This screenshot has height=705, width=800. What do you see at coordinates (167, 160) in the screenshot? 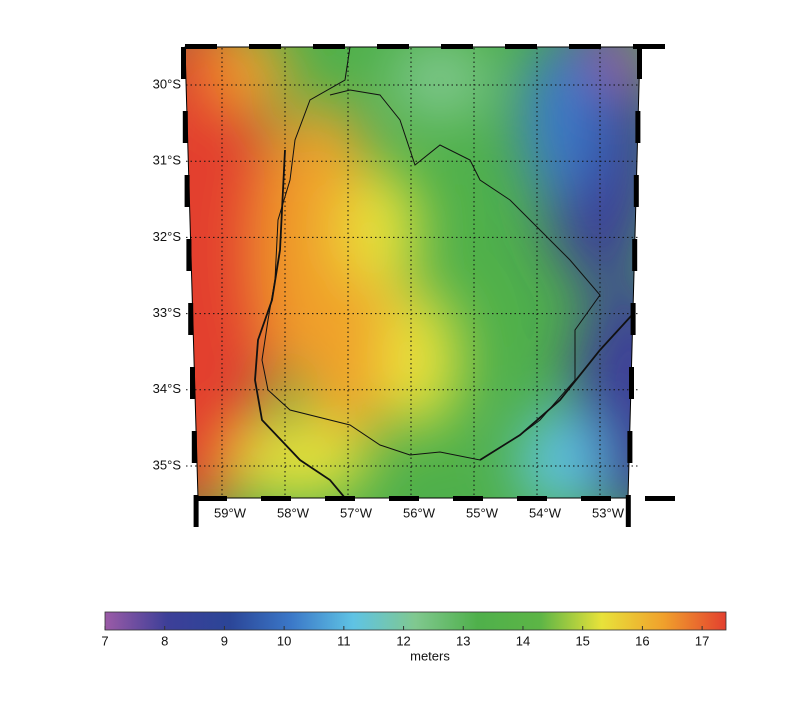
I see `lat-label: 31°S` at bounding box center [167, 160].